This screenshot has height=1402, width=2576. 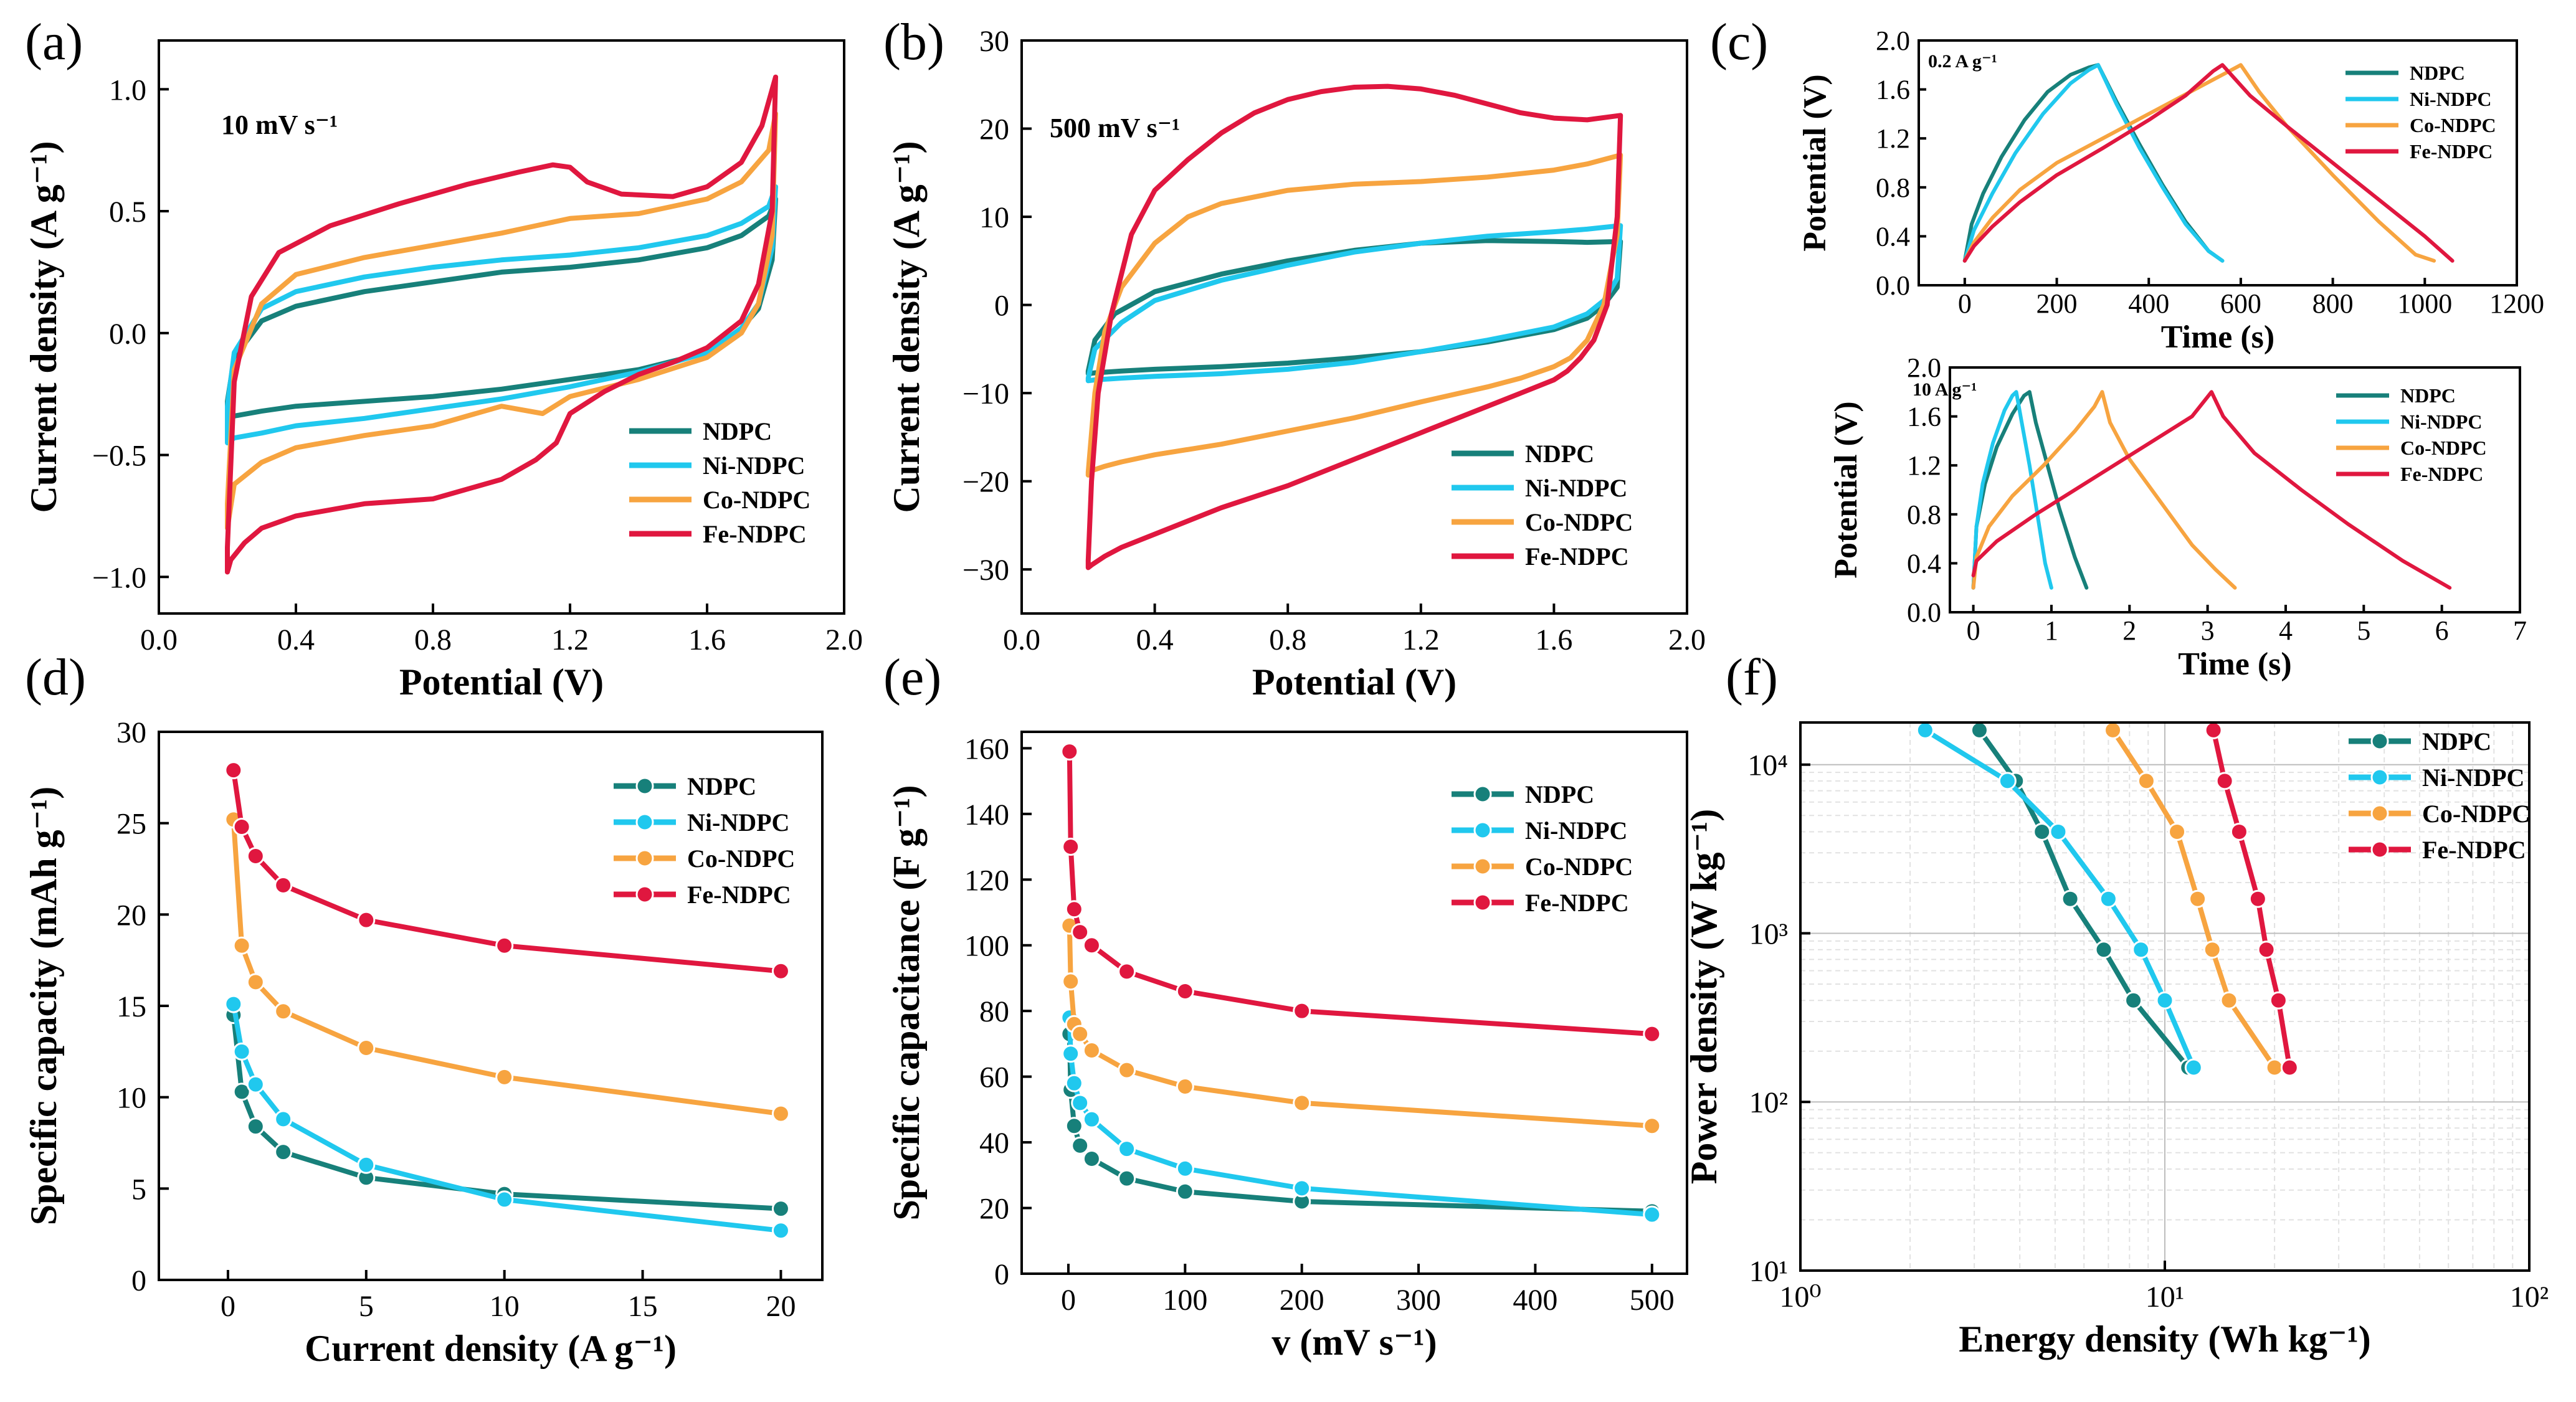 I want to click on x-tick-label: 10², so click(x=2529, y=1297).